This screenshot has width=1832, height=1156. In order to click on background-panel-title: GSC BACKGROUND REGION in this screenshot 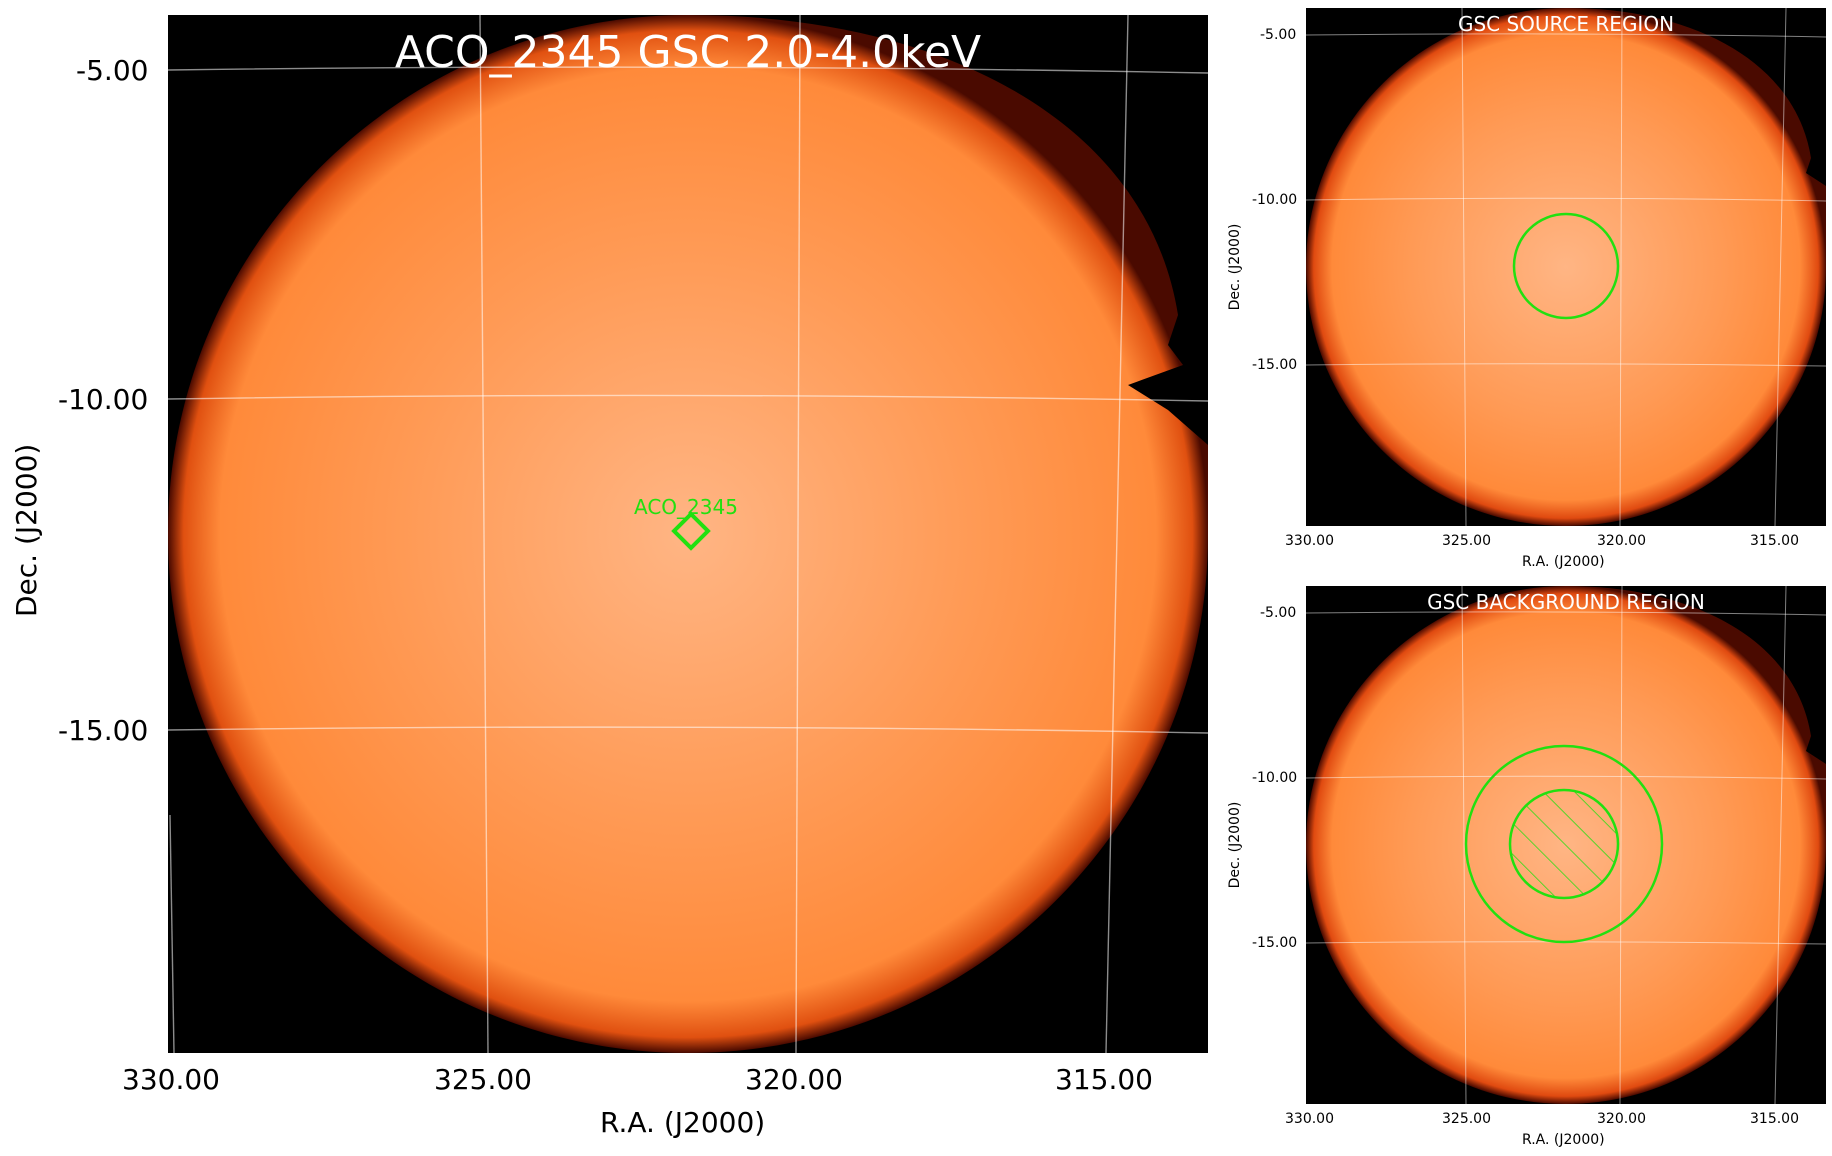, I will do `click(1566, 602)`.